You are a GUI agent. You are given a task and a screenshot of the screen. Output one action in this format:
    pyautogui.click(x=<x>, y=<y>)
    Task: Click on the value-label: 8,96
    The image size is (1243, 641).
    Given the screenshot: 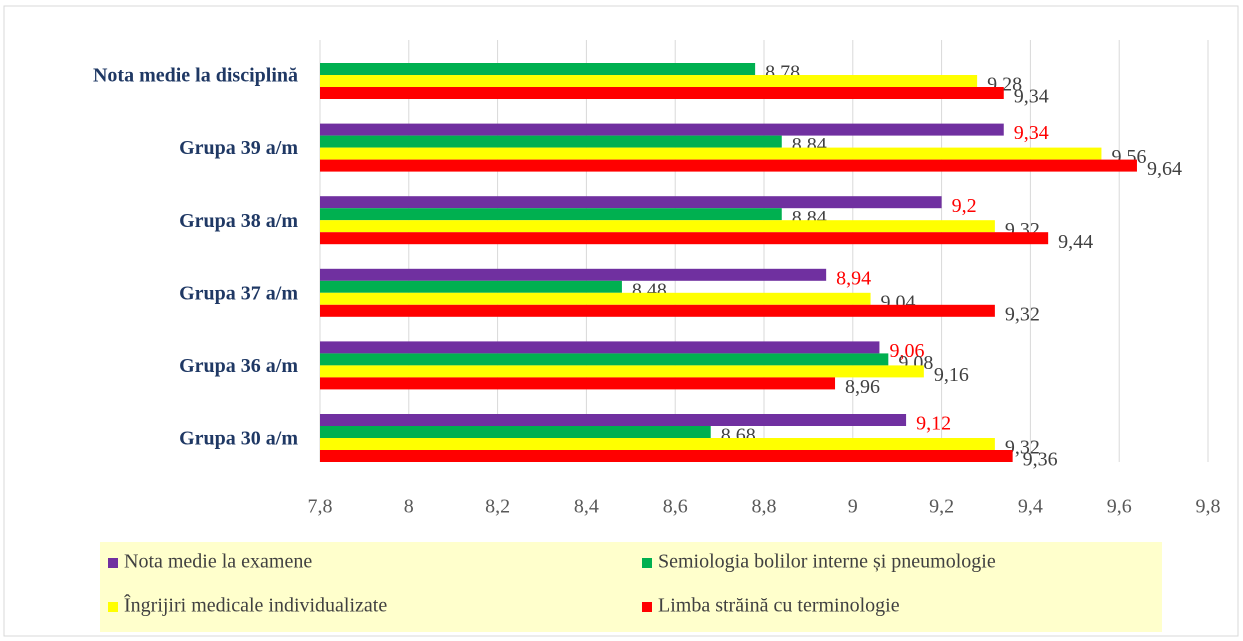 What is the action you would take?
    pyautogui.click(x=862, y=387)
    